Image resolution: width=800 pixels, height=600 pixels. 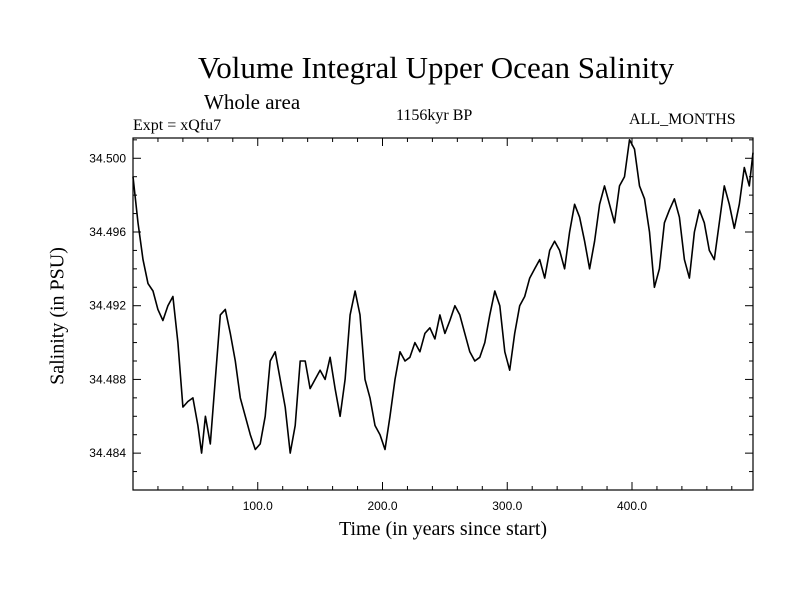 I want to click on y-tick-label: 34.496, so click(x=107, y=232).